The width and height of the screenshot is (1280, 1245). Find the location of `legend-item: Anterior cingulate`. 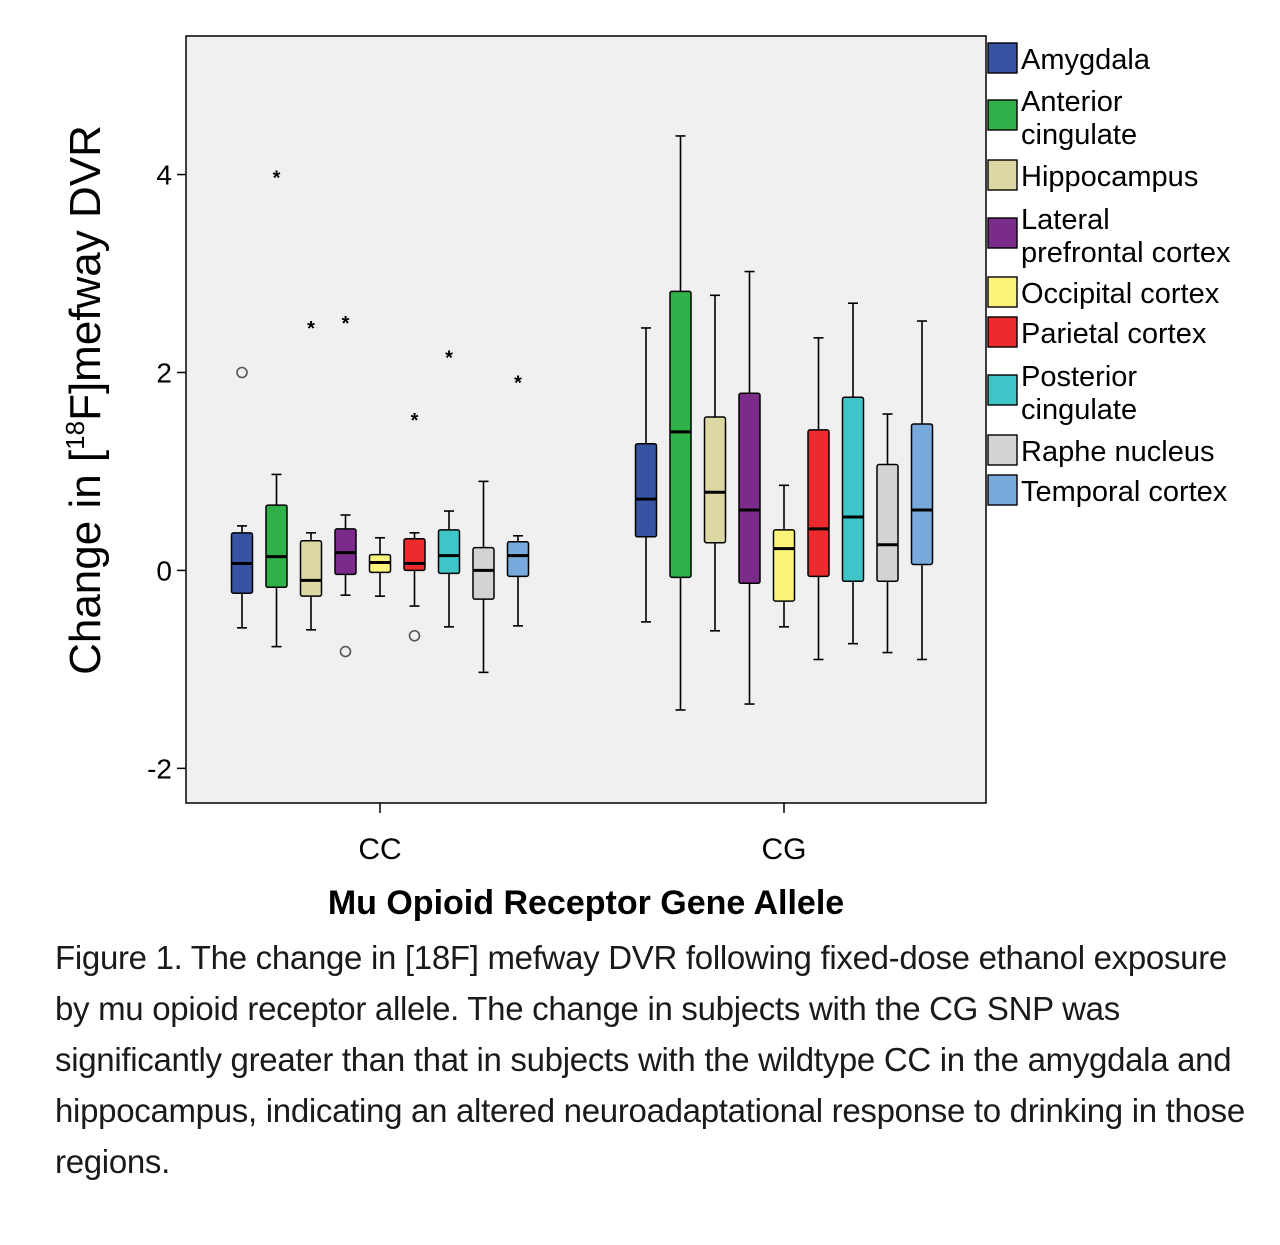

legend-item: Anterior cingulate is located at coordinates (1062, 118).